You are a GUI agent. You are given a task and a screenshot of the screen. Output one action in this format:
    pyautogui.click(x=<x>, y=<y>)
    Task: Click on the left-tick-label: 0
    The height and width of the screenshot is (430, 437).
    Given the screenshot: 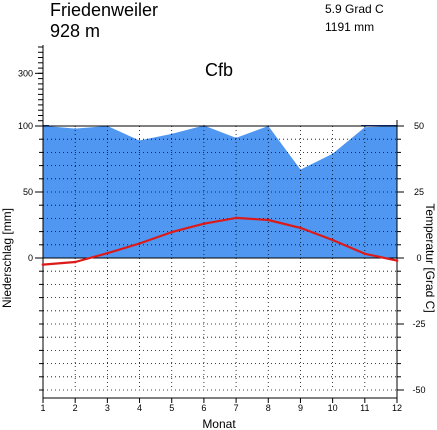 What is the action you would take?
    pyautogui.click(x=30, y=258)
    